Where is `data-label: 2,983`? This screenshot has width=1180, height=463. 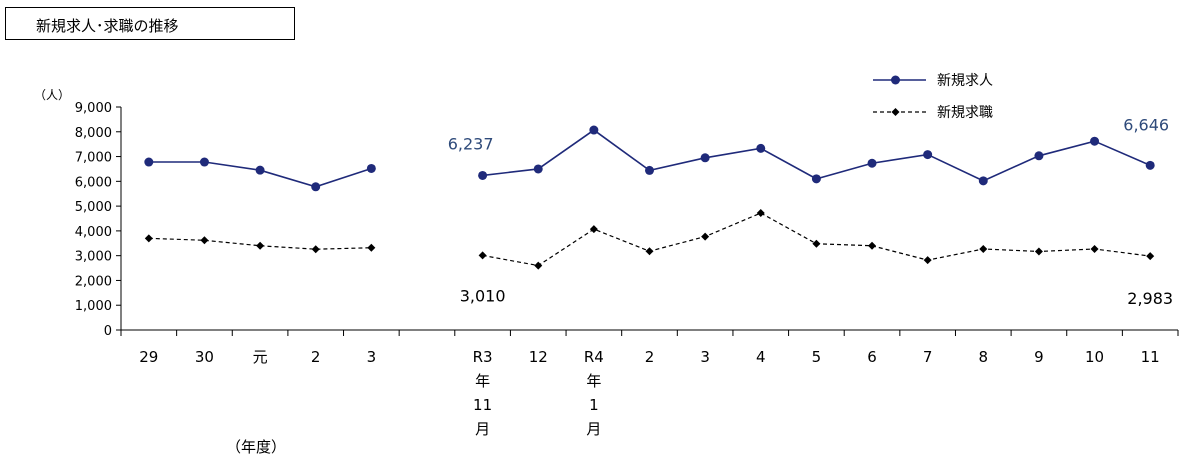 data-label: 2,983 is located at coordinates (1150, 298).